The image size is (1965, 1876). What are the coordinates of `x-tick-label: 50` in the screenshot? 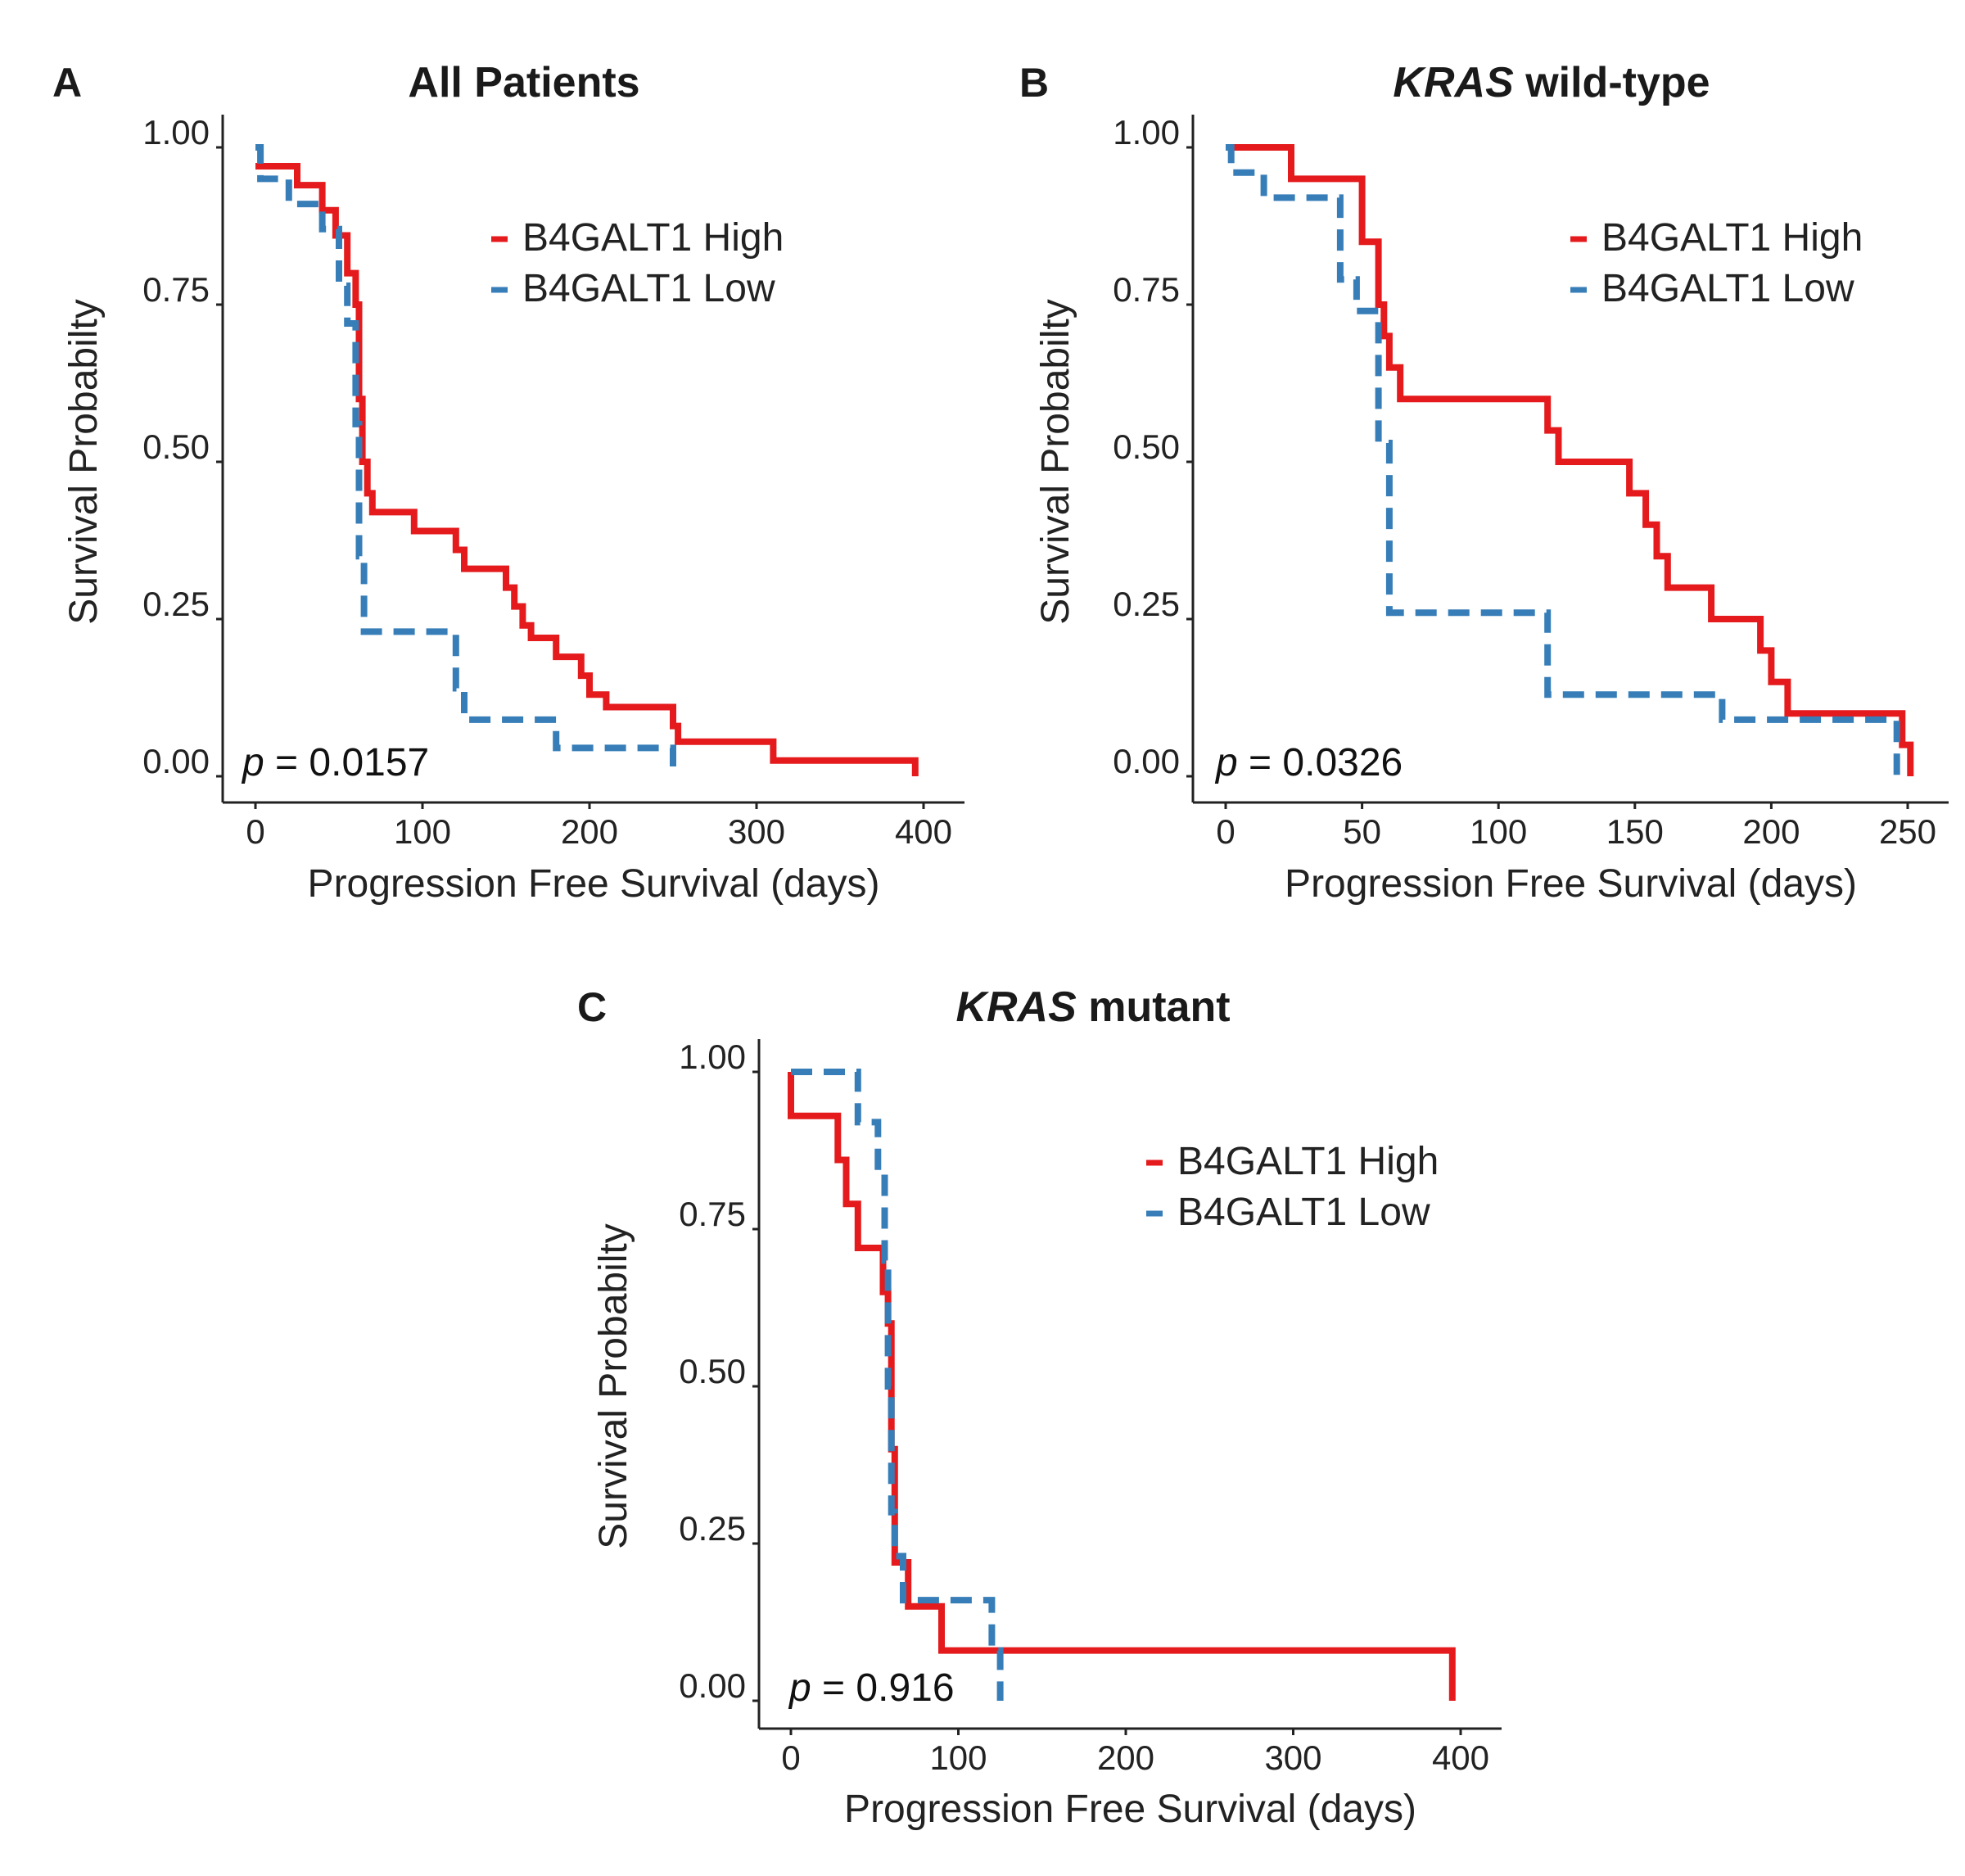 It's located at (1362, 831).